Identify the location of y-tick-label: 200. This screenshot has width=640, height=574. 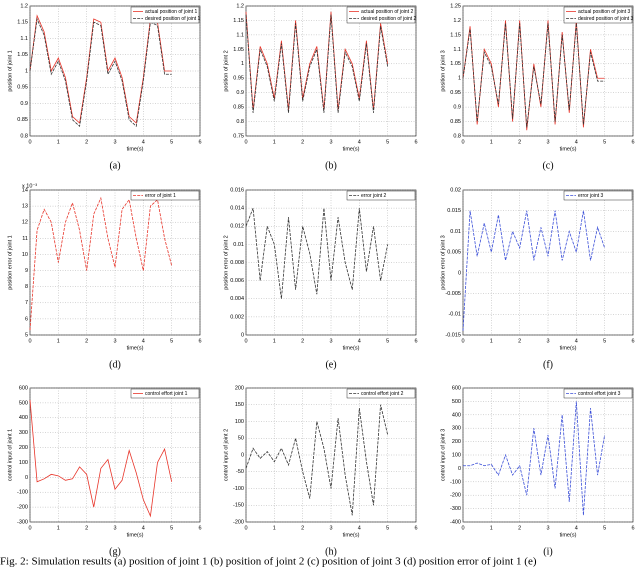
(23, 448).